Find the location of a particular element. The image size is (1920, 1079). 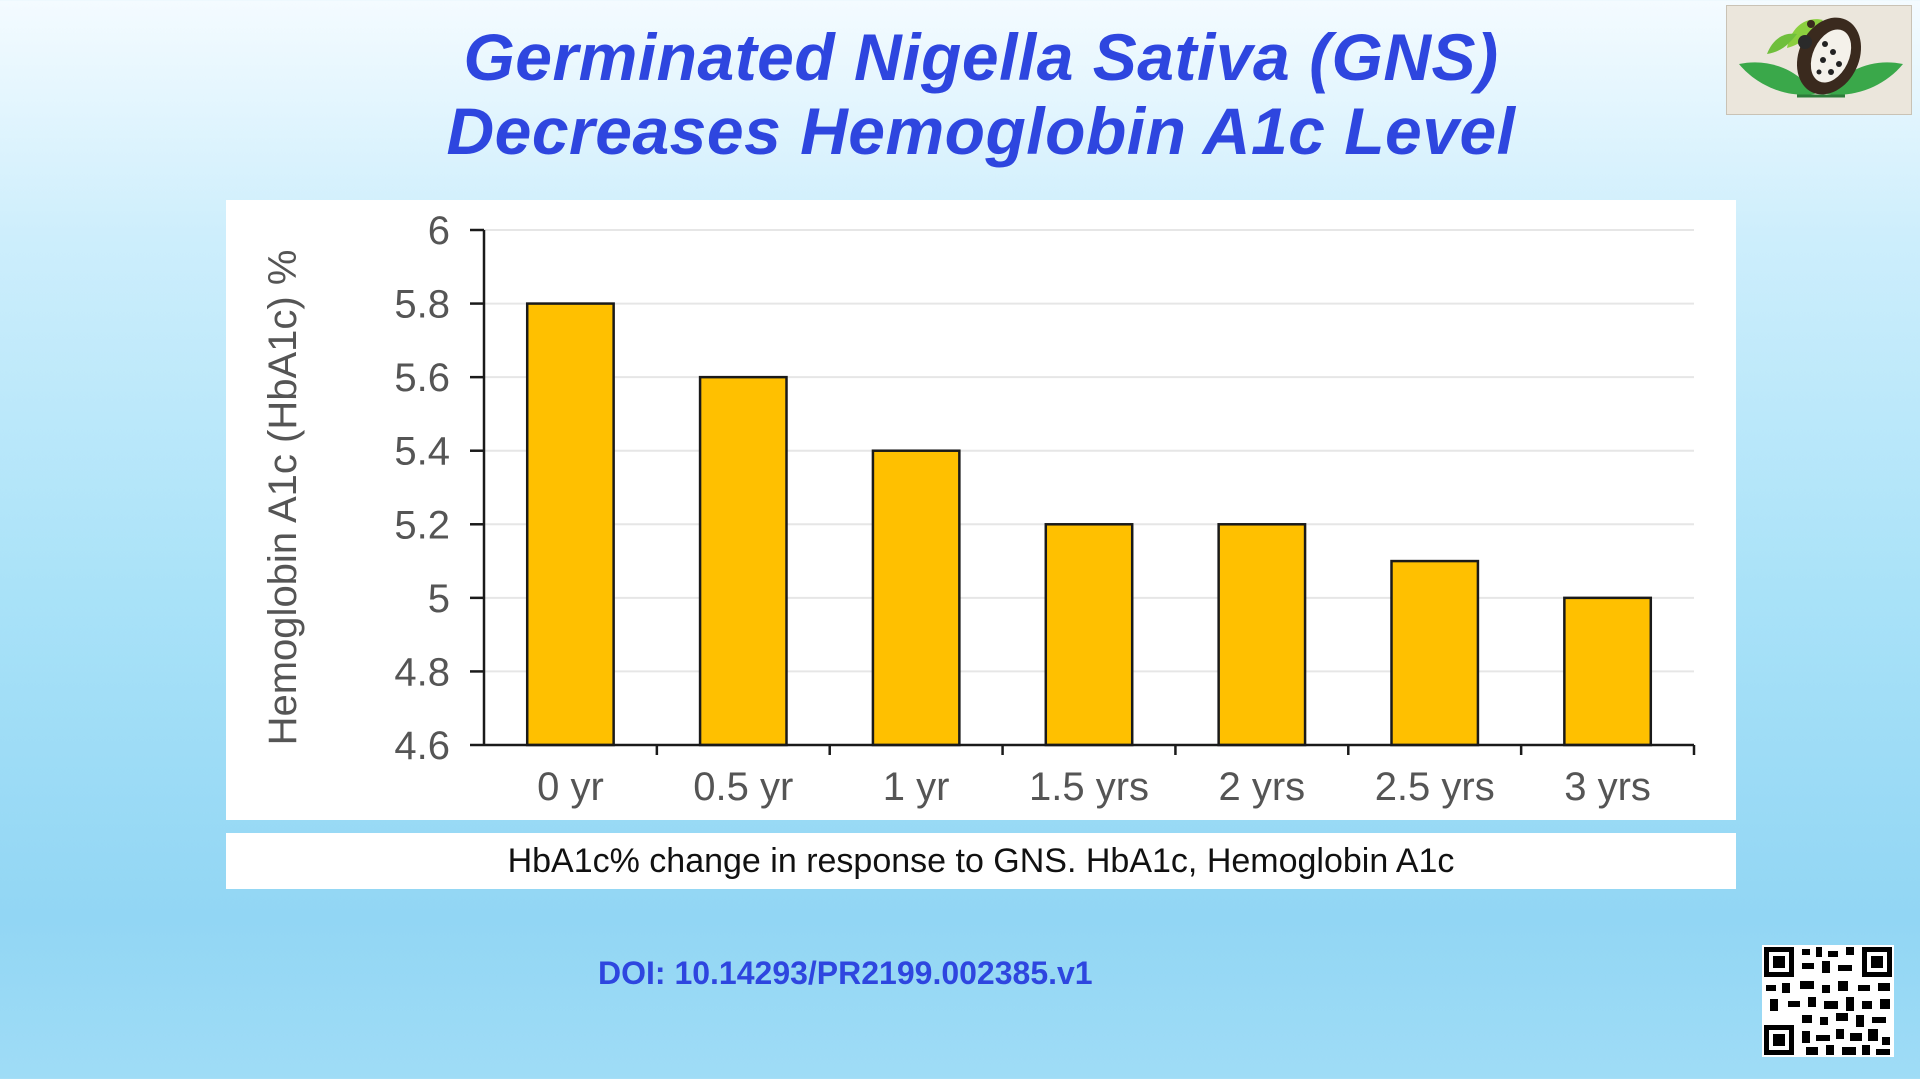

x-tick-label: 2 yrs is located at coordinates (1262, 787).